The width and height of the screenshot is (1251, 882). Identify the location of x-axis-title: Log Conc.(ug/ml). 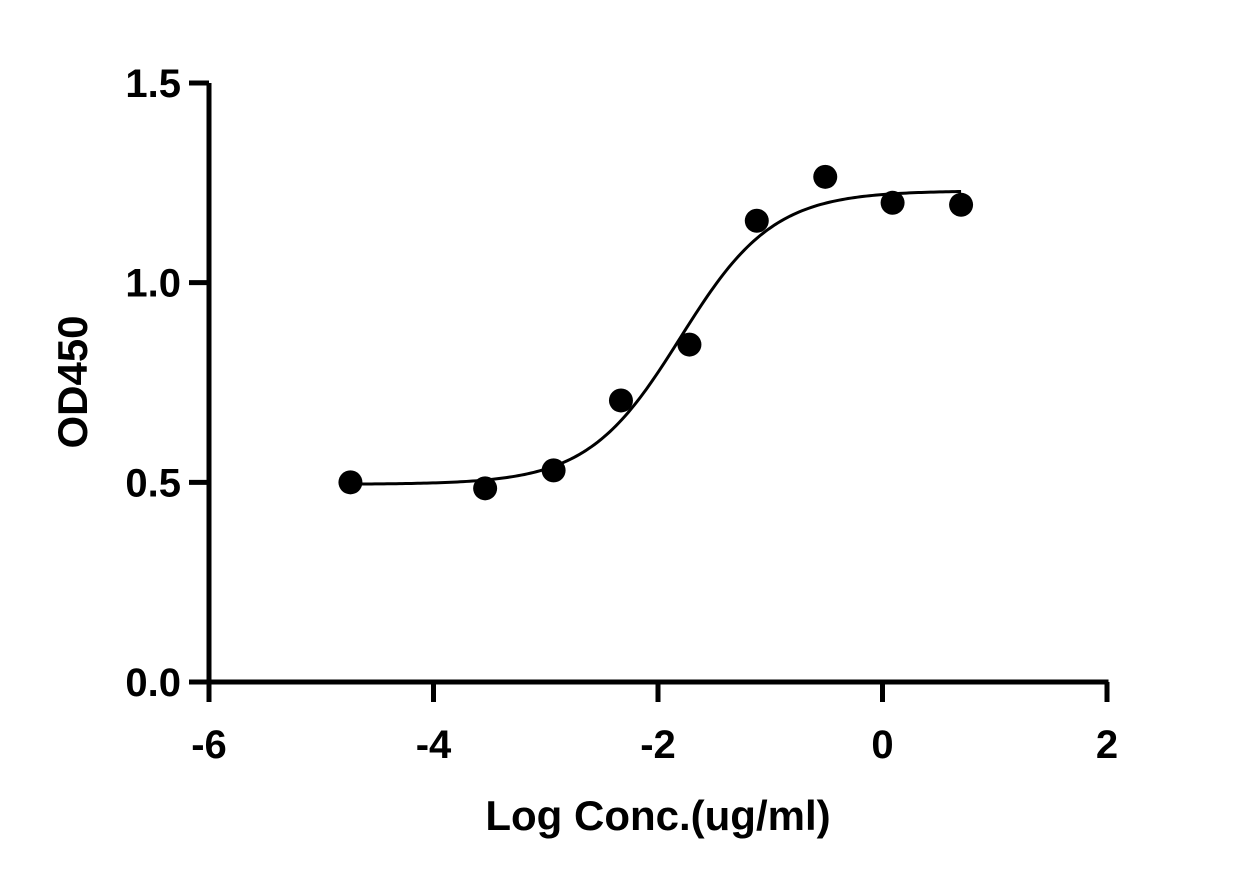
(657, 815).